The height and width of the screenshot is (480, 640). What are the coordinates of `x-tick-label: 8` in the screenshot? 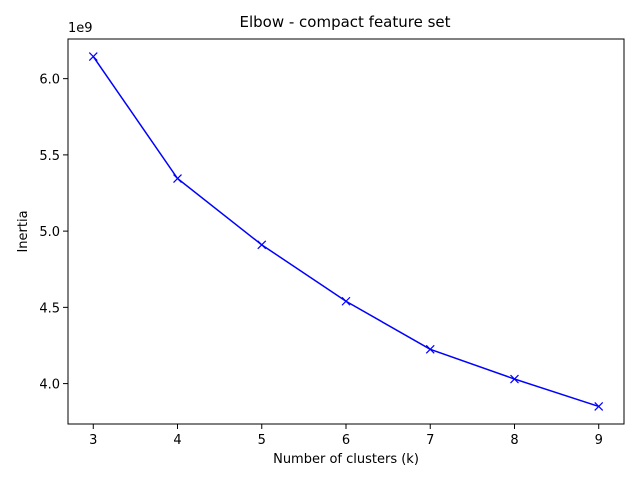 It's located at (514, 440).